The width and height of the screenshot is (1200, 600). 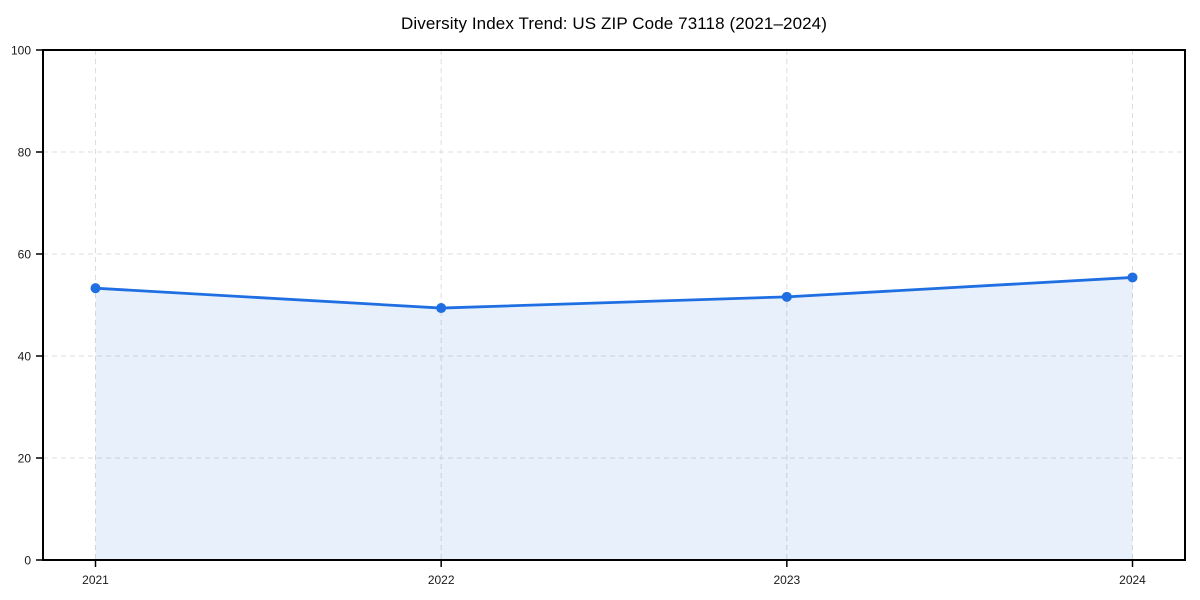 I want to click on x-tick-label: 2024, so click(x=1132, y=580).